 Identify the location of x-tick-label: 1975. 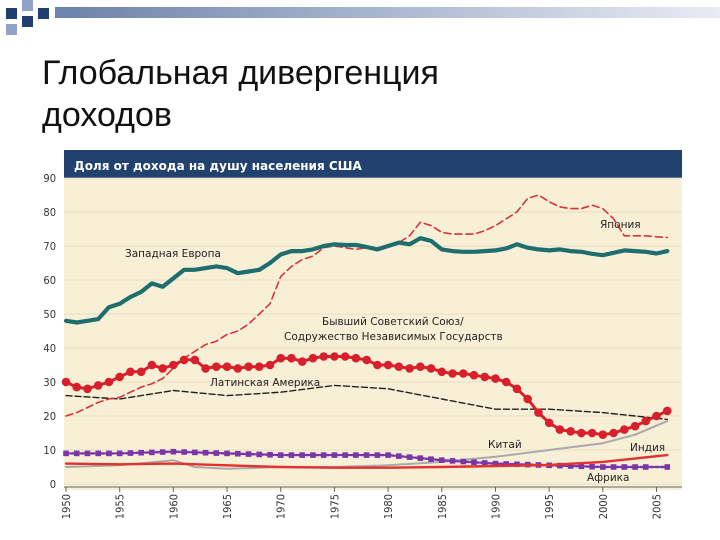
(334, 506).